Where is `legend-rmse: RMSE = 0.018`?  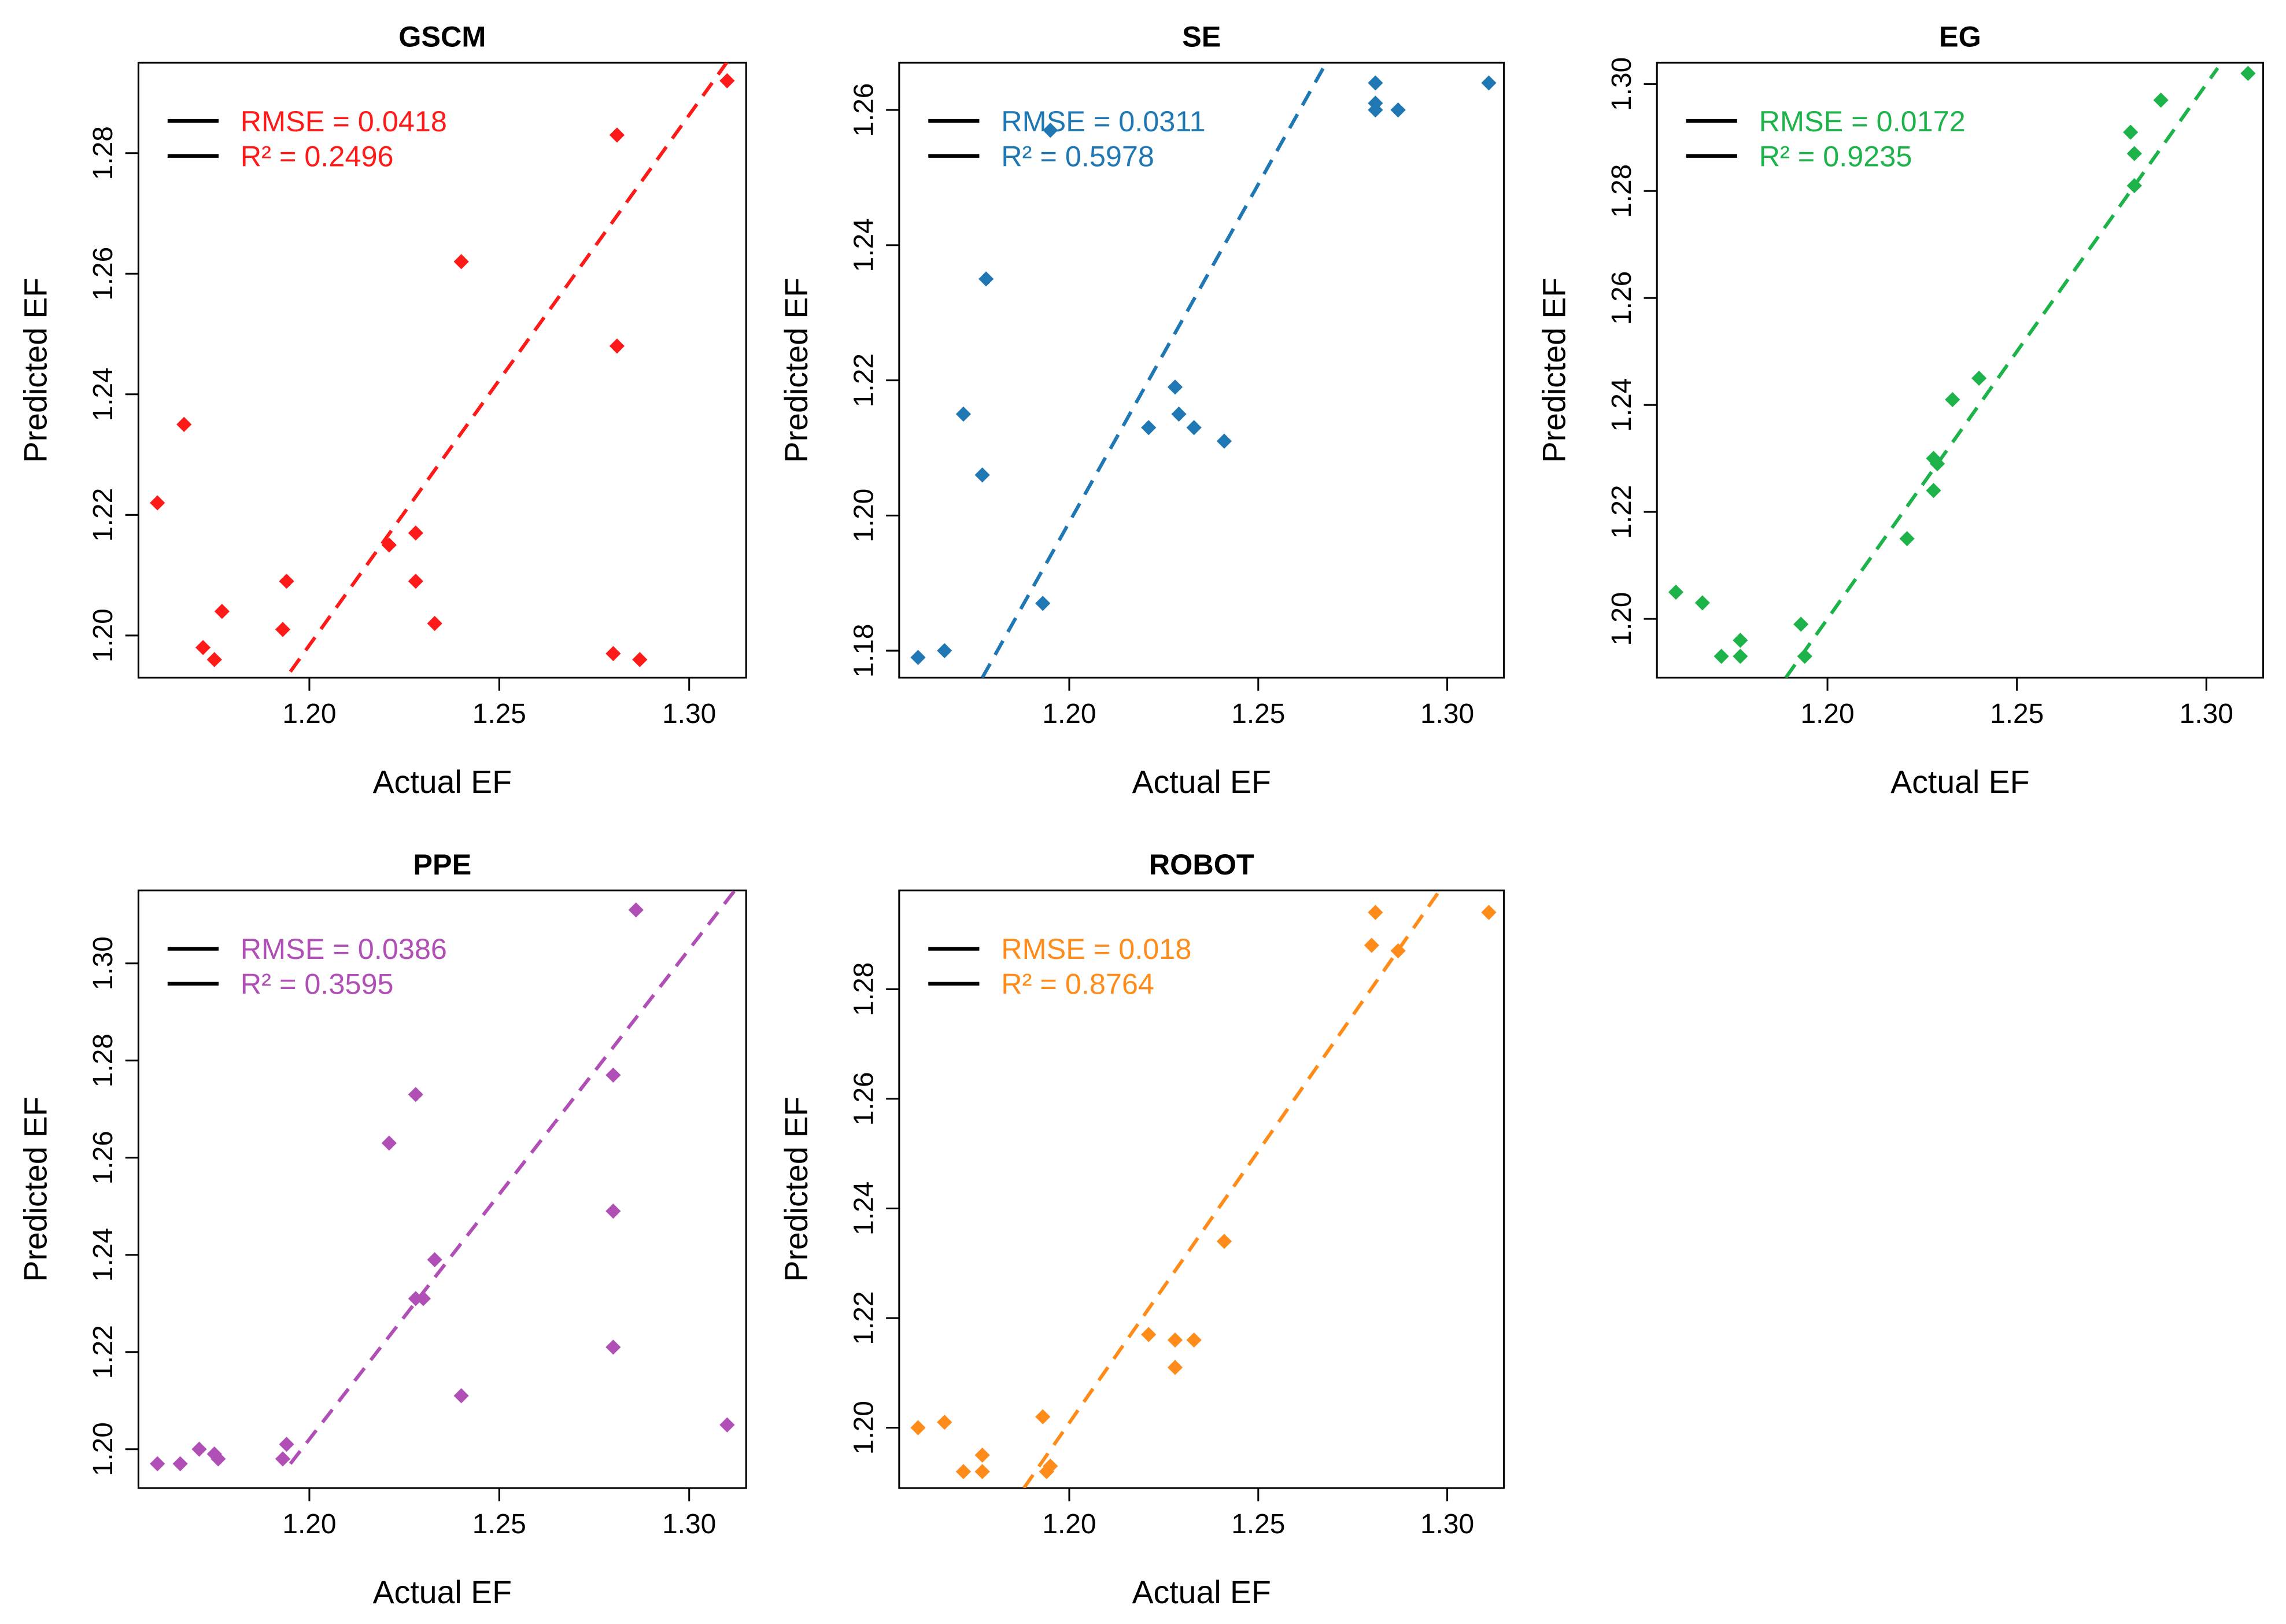
legend-rmse: RMSE = 0.018 is located at coordinates (1096, 948).